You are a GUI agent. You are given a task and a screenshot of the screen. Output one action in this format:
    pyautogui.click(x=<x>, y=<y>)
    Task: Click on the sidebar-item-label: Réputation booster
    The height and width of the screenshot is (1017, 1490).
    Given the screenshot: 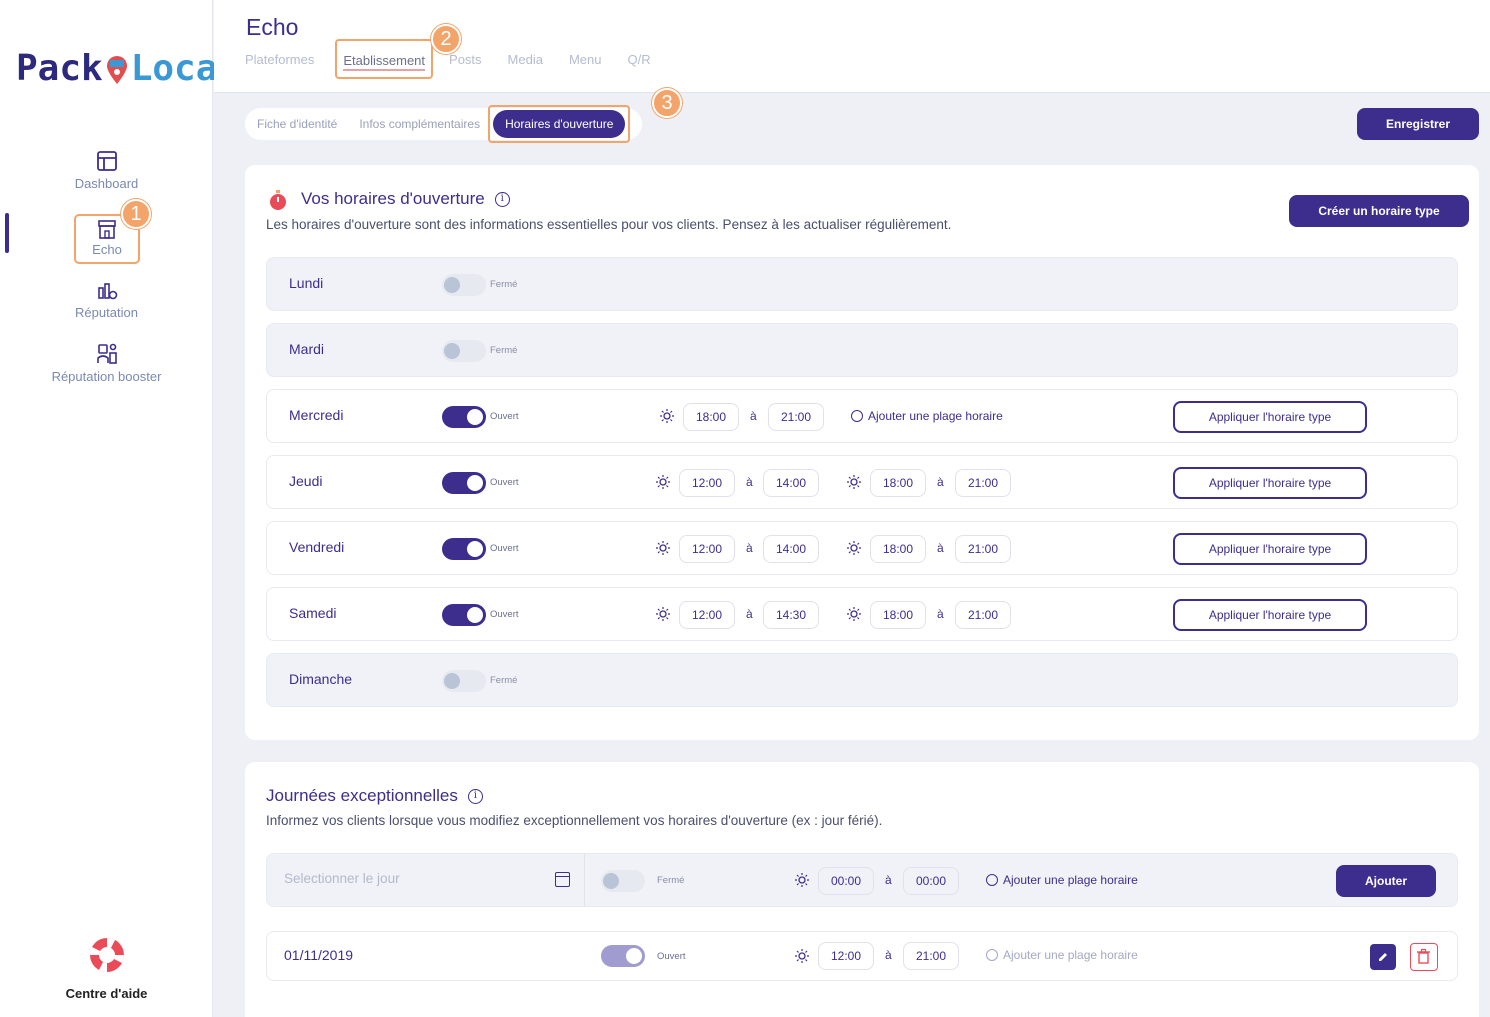 What is the action you would take?
    pyautogui.click(x=106, y=376)
    